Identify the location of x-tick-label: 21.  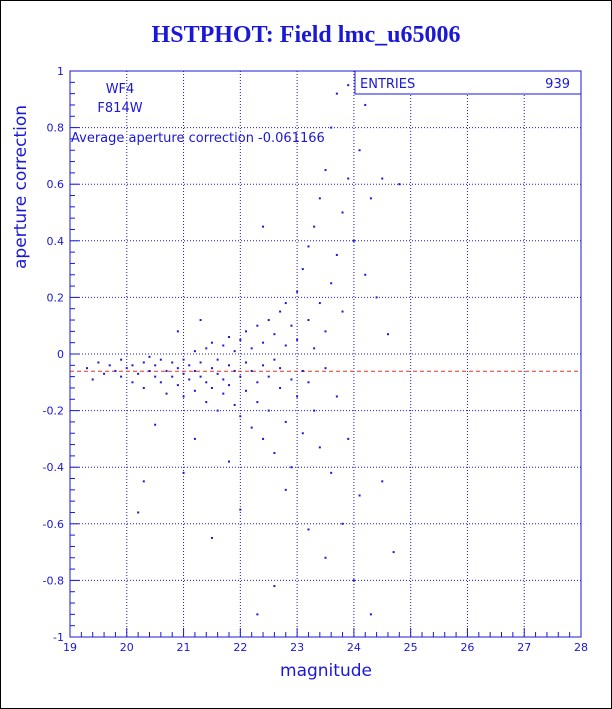
(184, 647).